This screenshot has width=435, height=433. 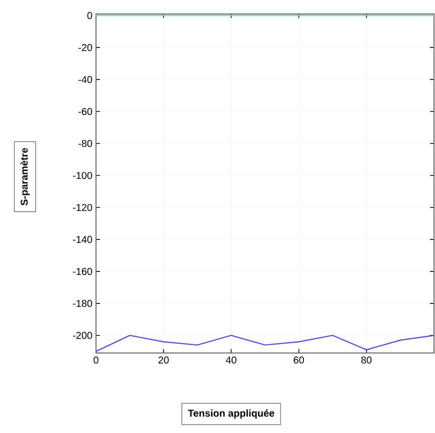 What do you see at coordinates (82, 303) in the screenshot?
I see `y-tick-label: -180` at bounding box center [82, 303].